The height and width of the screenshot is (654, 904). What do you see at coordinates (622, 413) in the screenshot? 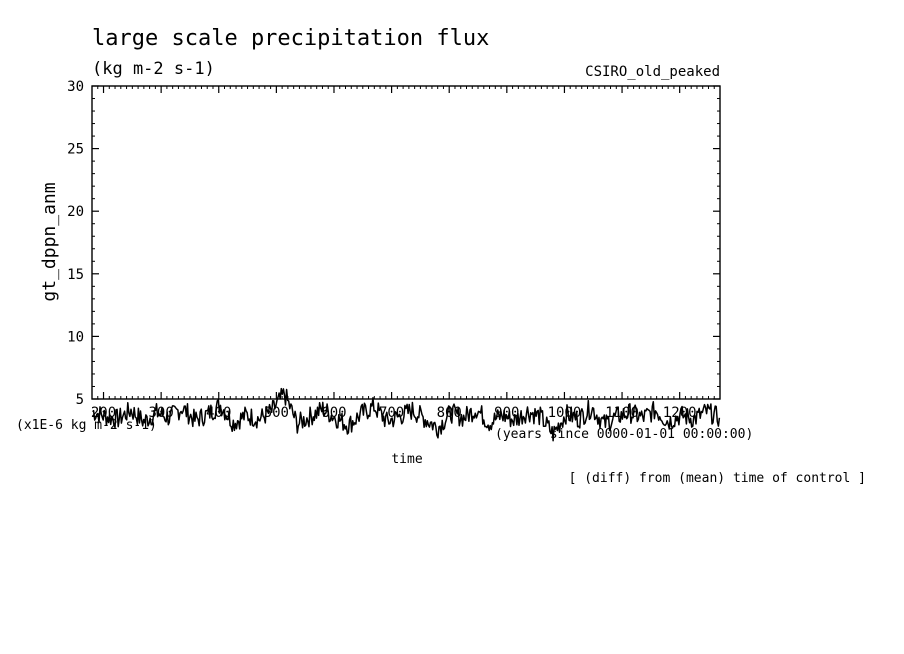
I see `x-tick-label: 1100` at bounding box center [622, 413].